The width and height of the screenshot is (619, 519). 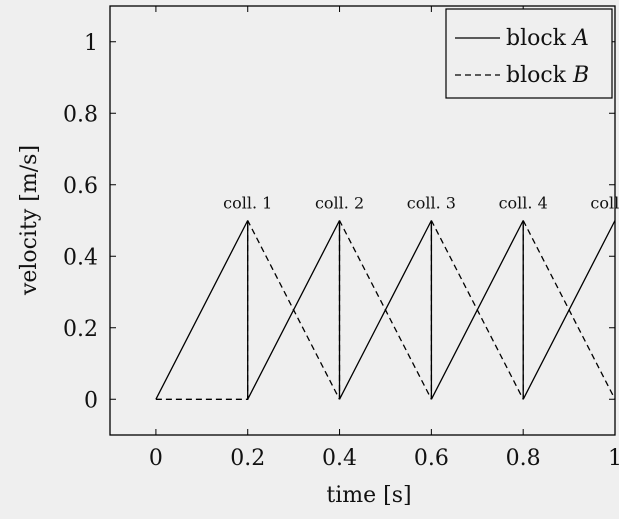 I want to click on x-tick-label: 0.4, so click(x=339, y=458).